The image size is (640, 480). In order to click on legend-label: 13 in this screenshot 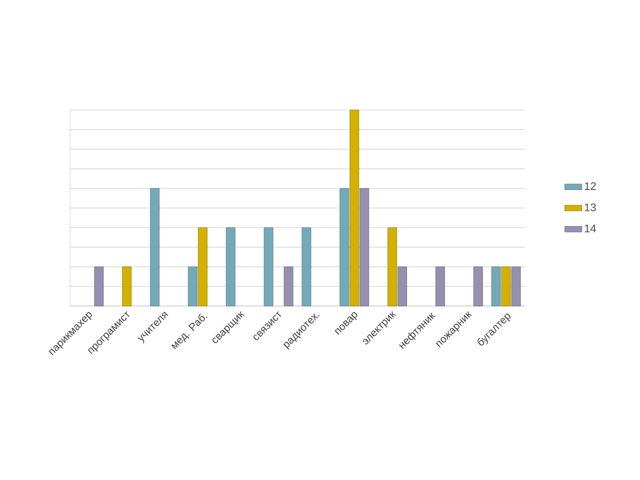, I will do `click(590, 207)`.